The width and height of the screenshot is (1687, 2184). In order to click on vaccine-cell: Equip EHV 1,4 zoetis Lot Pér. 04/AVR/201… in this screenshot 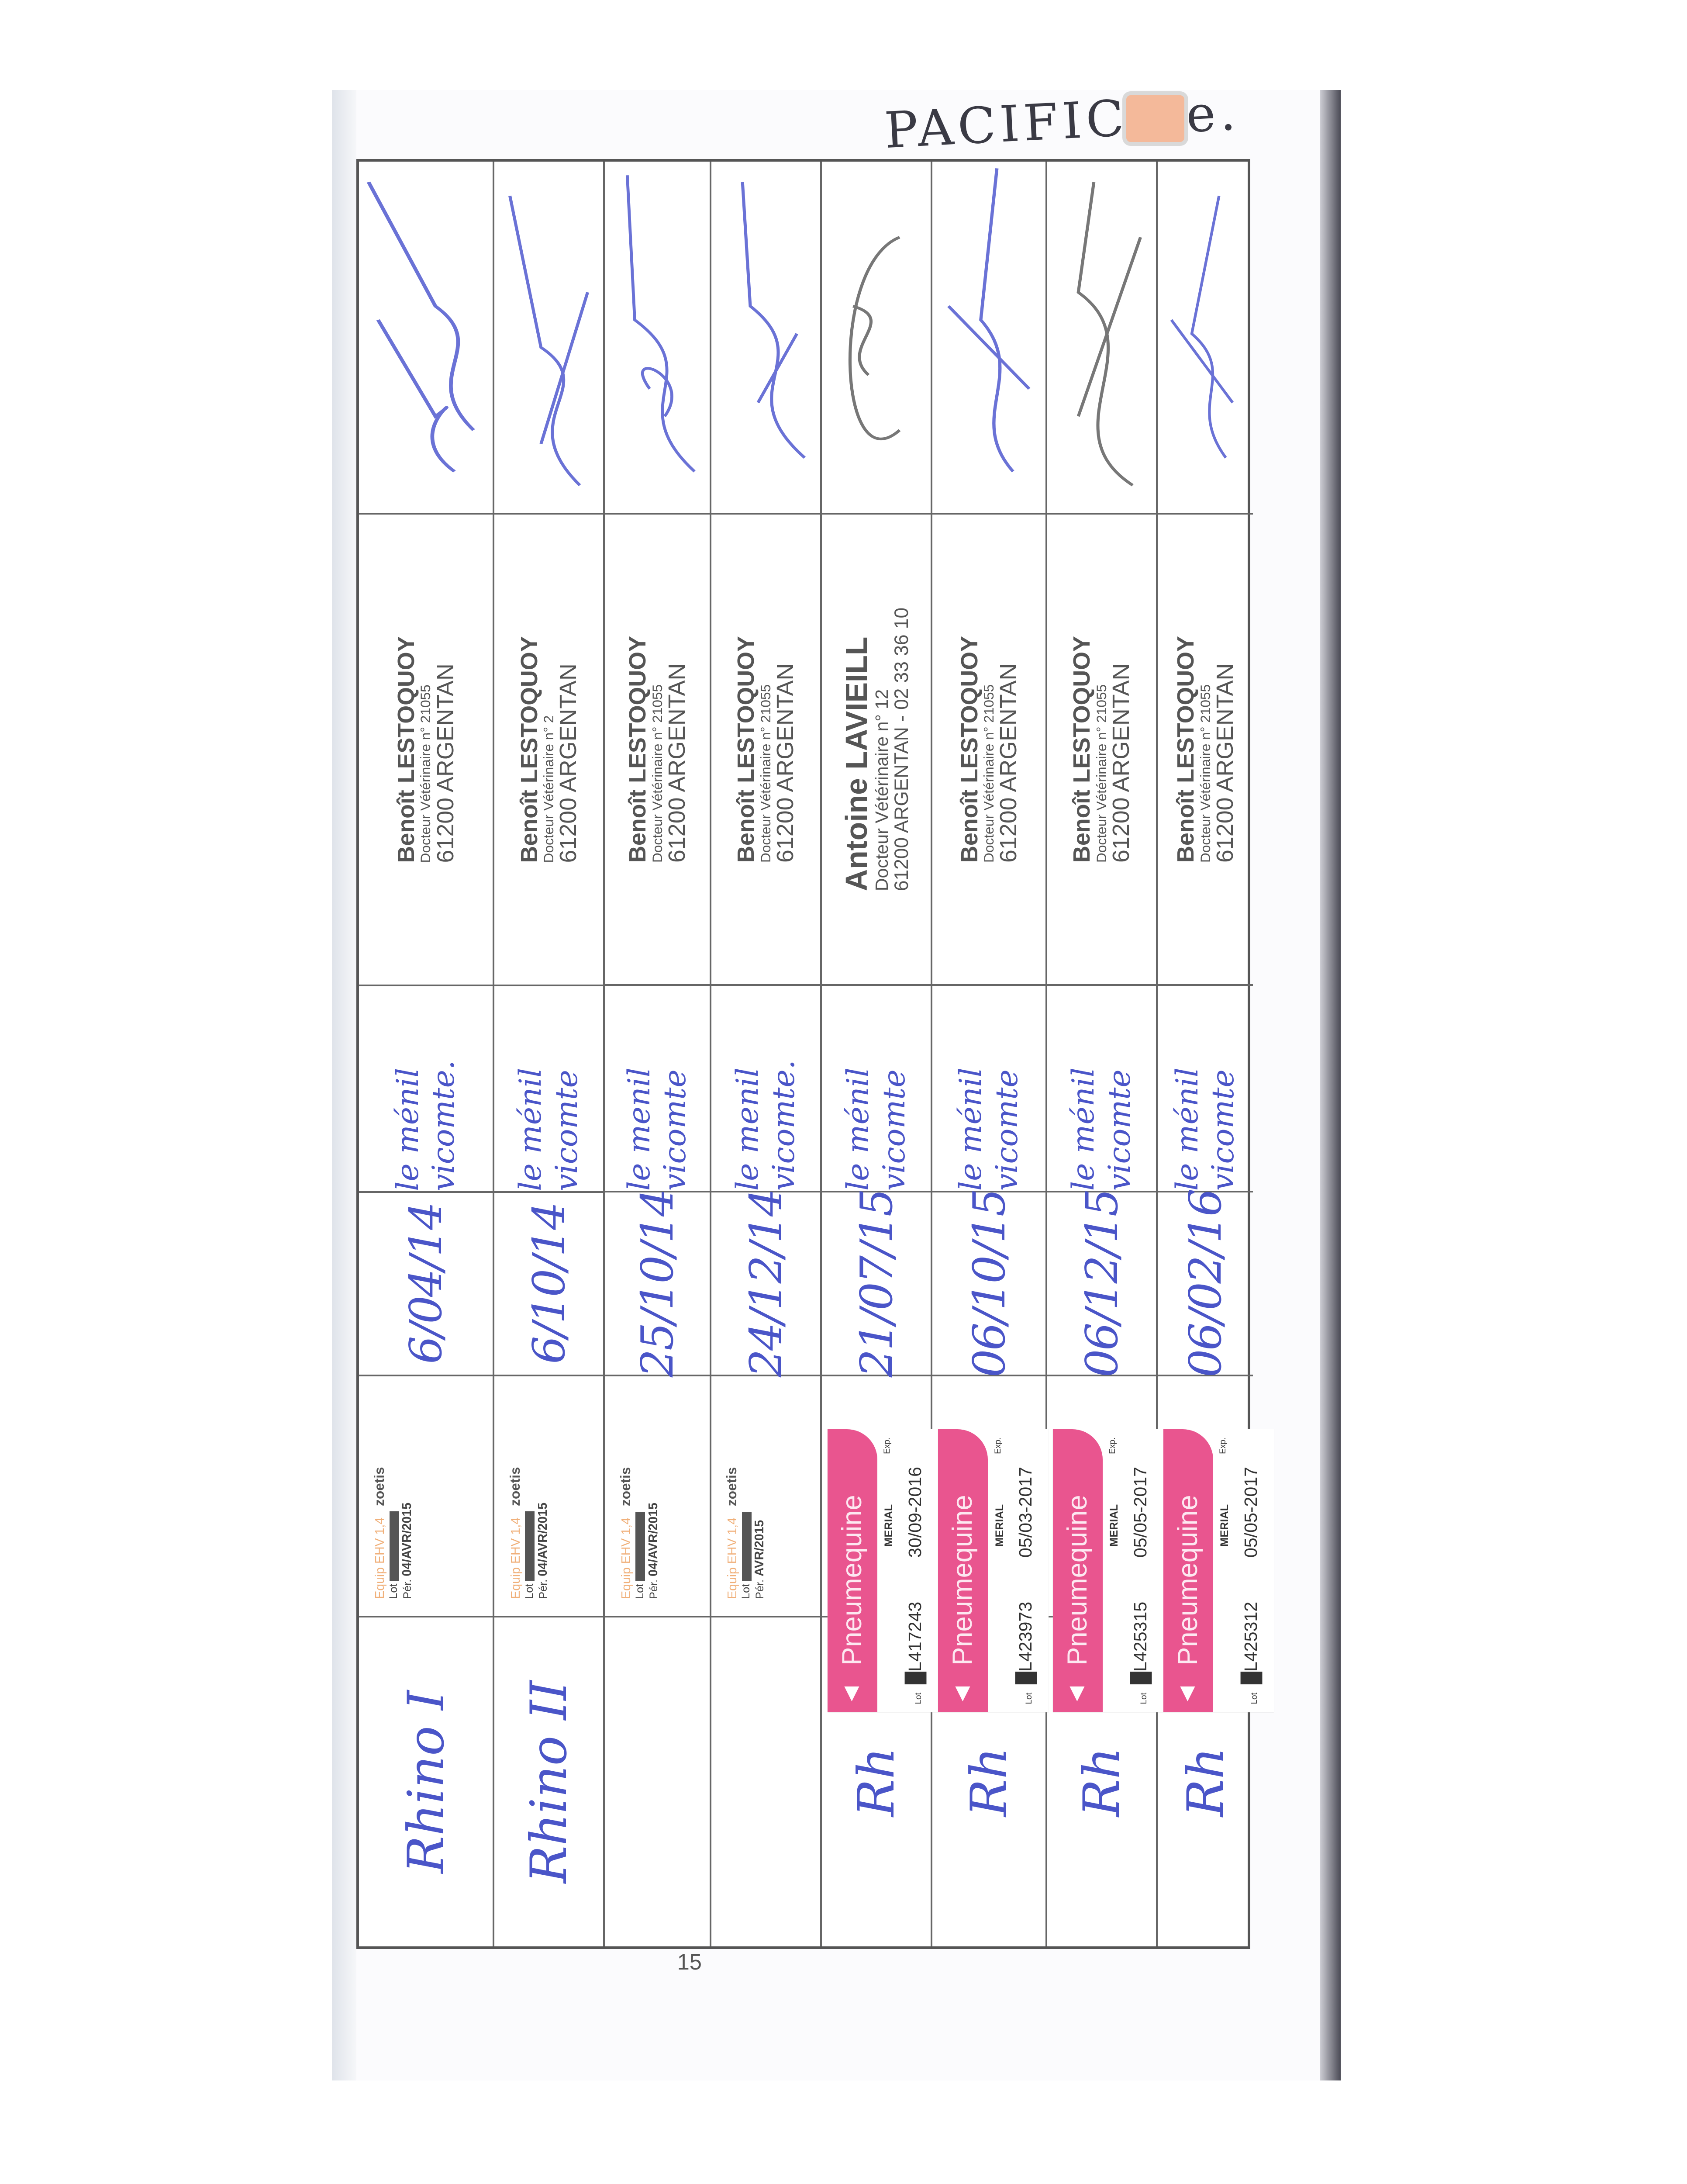, I will do `click(426, 1495)`.